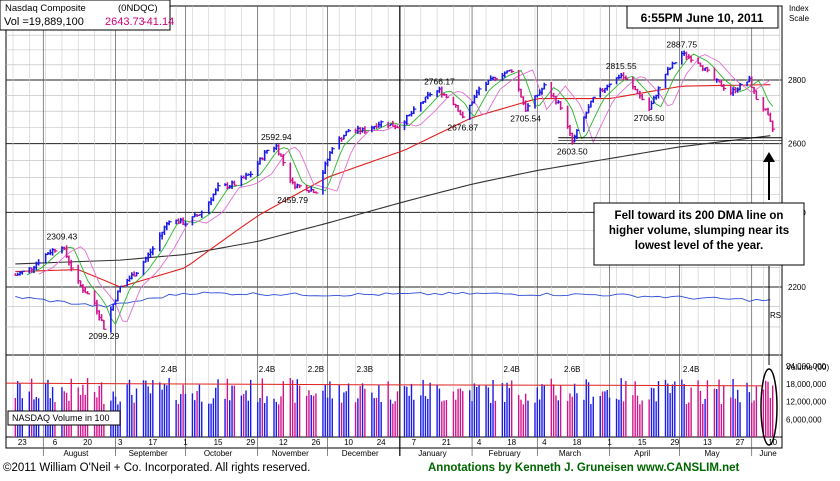  I want to click on volume-peak-label: 2.2B, so click(316, 369).